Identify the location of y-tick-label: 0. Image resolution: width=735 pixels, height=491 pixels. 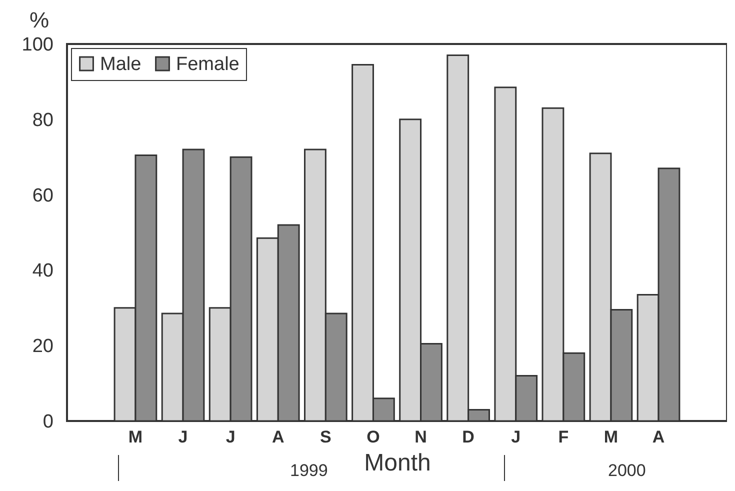
(48, 422).